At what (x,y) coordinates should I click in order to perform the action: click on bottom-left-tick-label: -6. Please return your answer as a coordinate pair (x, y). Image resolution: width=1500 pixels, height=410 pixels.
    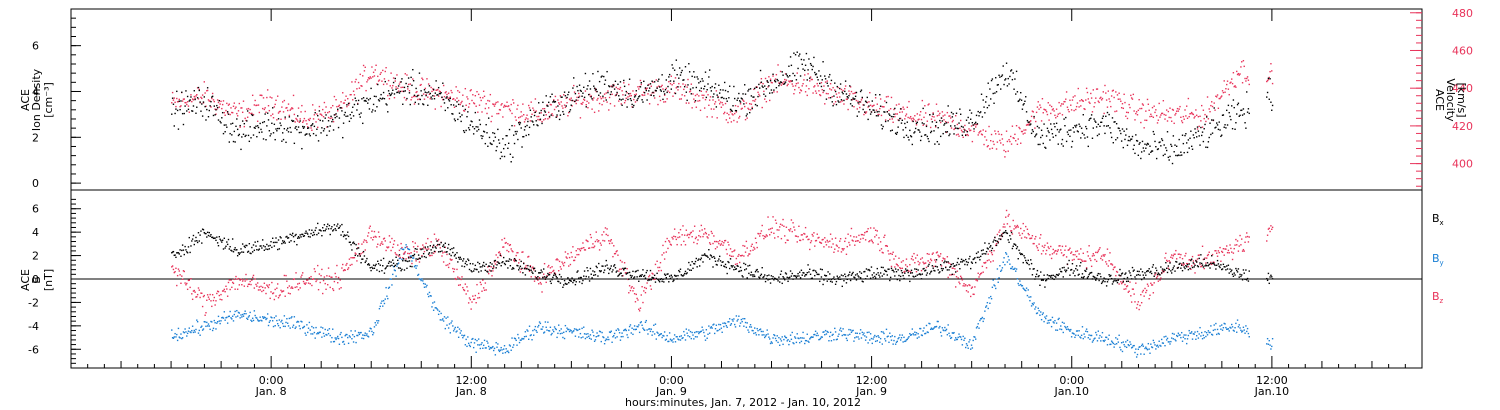
    Looking at the image, I should click on (33, 349).